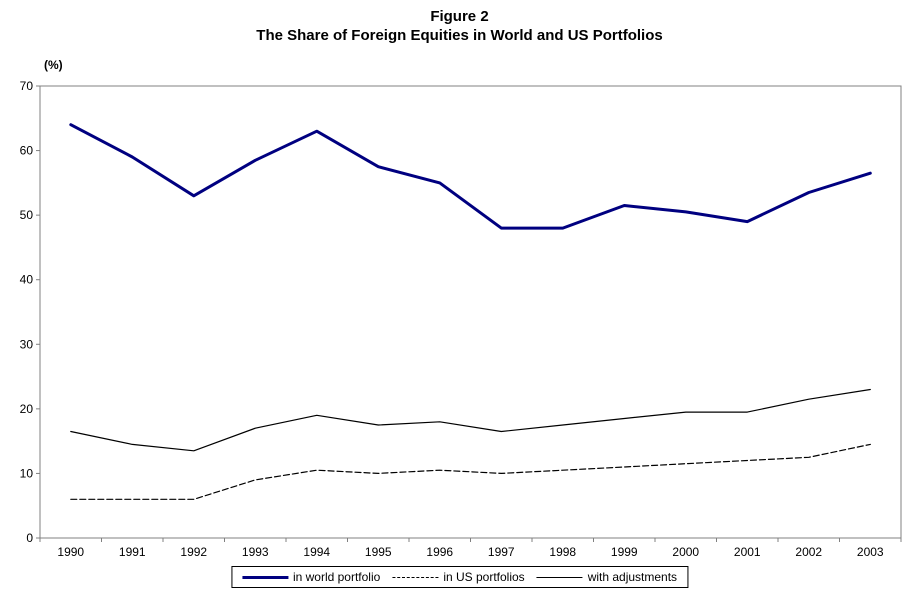  Describe the element at coordinates (484, 577) in the screenshot. I see `legend-label-us-portfolios: in US portfolios` at that location.